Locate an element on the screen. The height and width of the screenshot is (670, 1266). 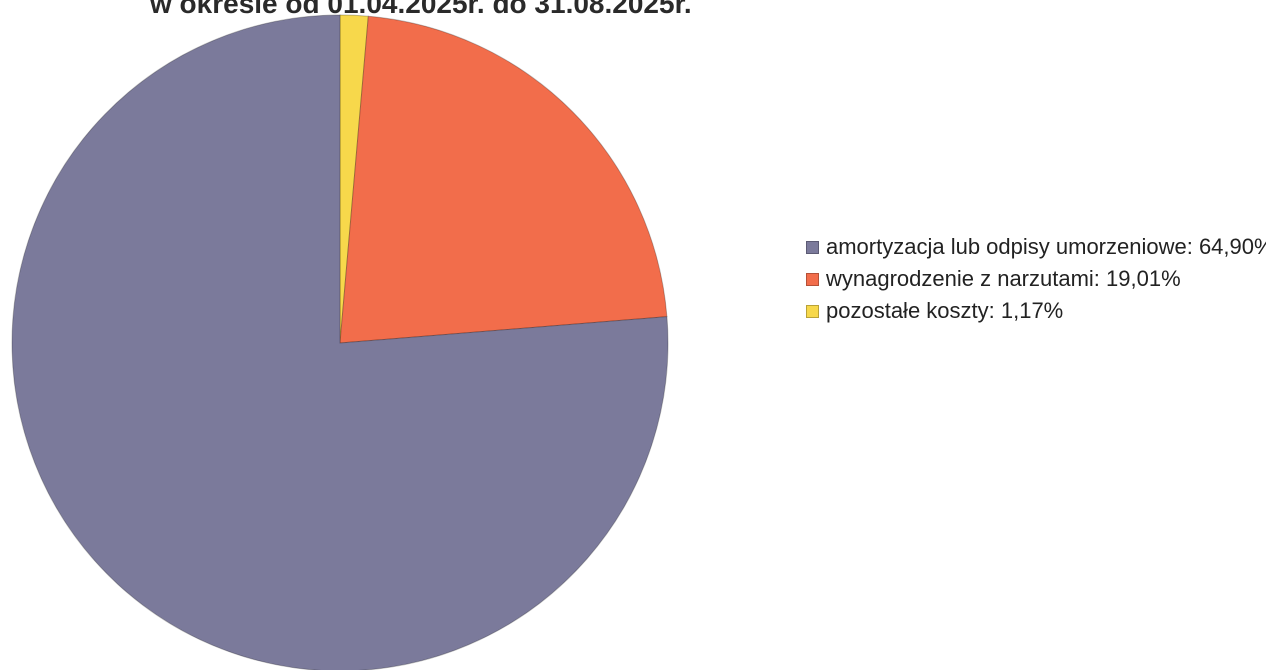
legend-swatch-wynagrodzenie is located at coordinates (812, 279).